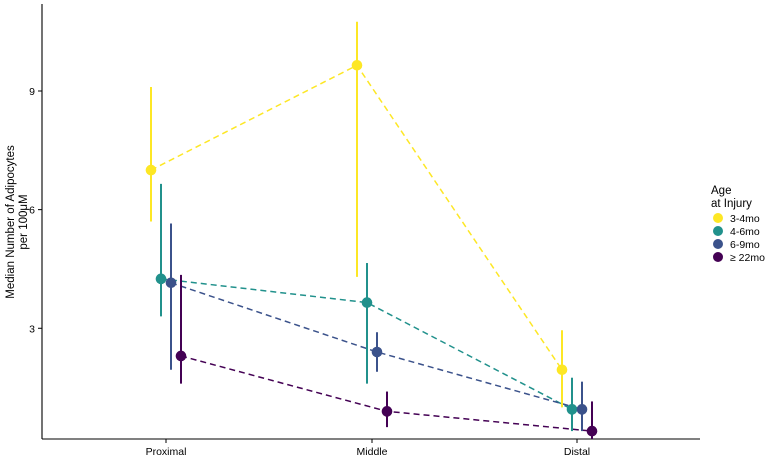  I want to click on y-tick-label: 6, so click(32, 211).